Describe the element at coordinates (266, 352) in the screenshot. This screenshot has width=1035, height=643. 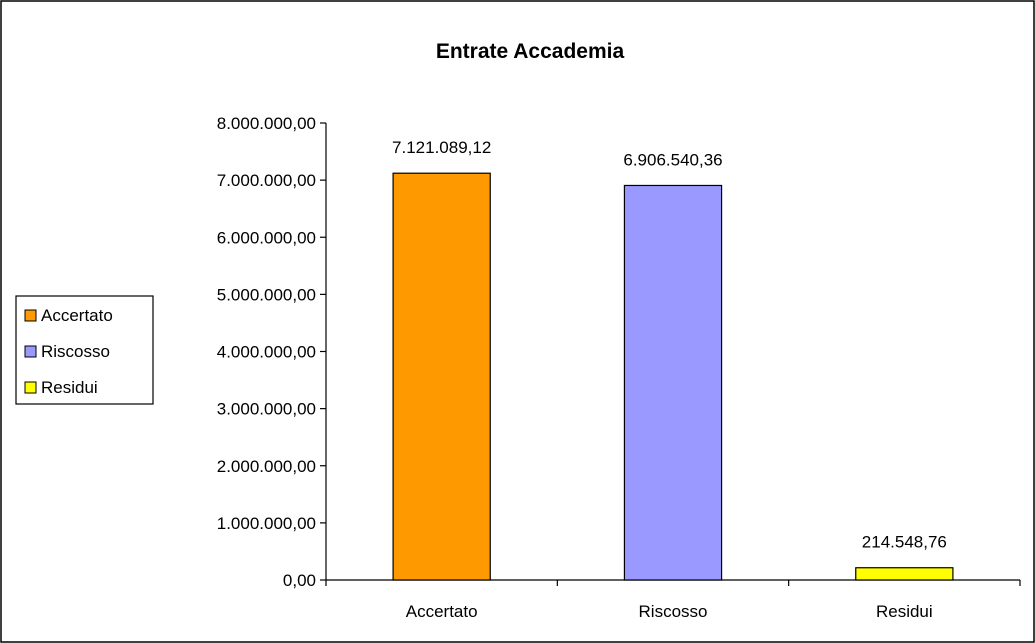
I see `y-tick-label: 4.000.000,00` at that location.